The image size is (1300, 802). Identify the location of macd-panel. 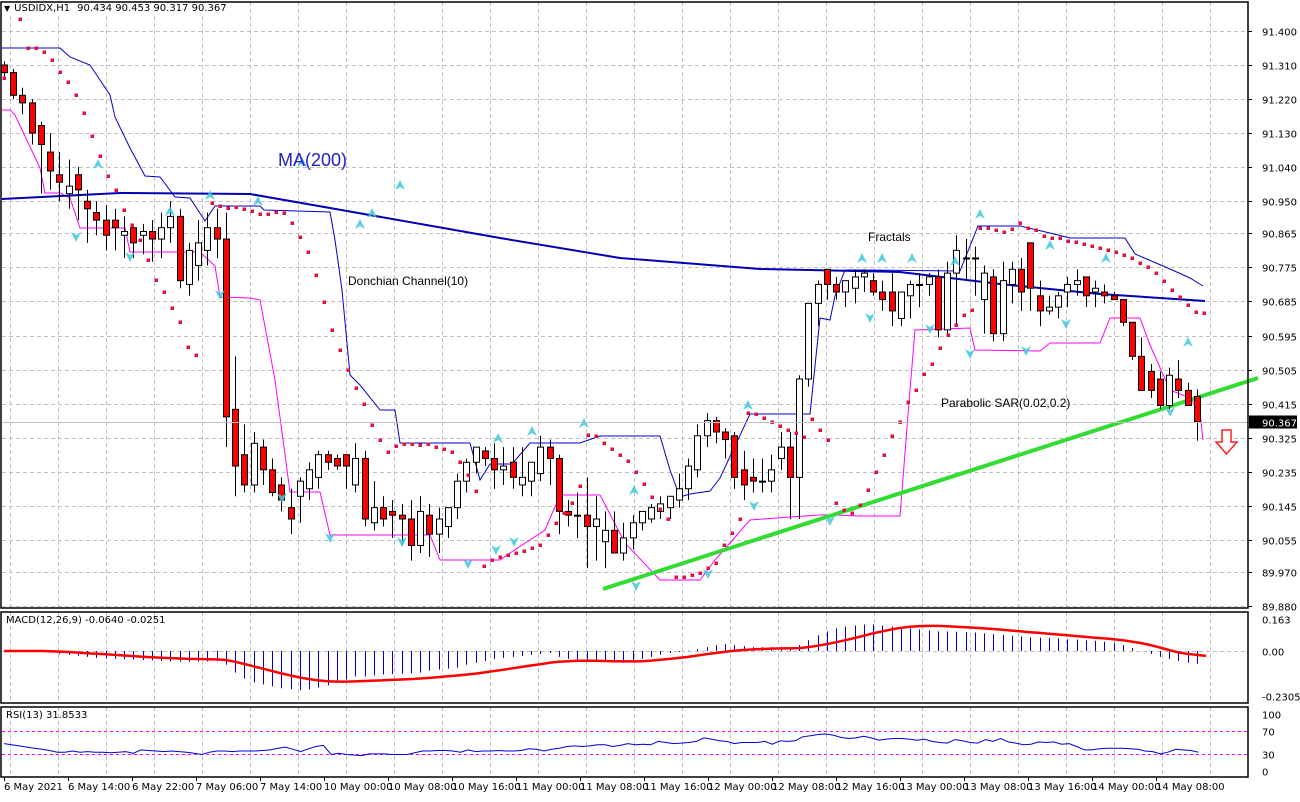
(605, 657).